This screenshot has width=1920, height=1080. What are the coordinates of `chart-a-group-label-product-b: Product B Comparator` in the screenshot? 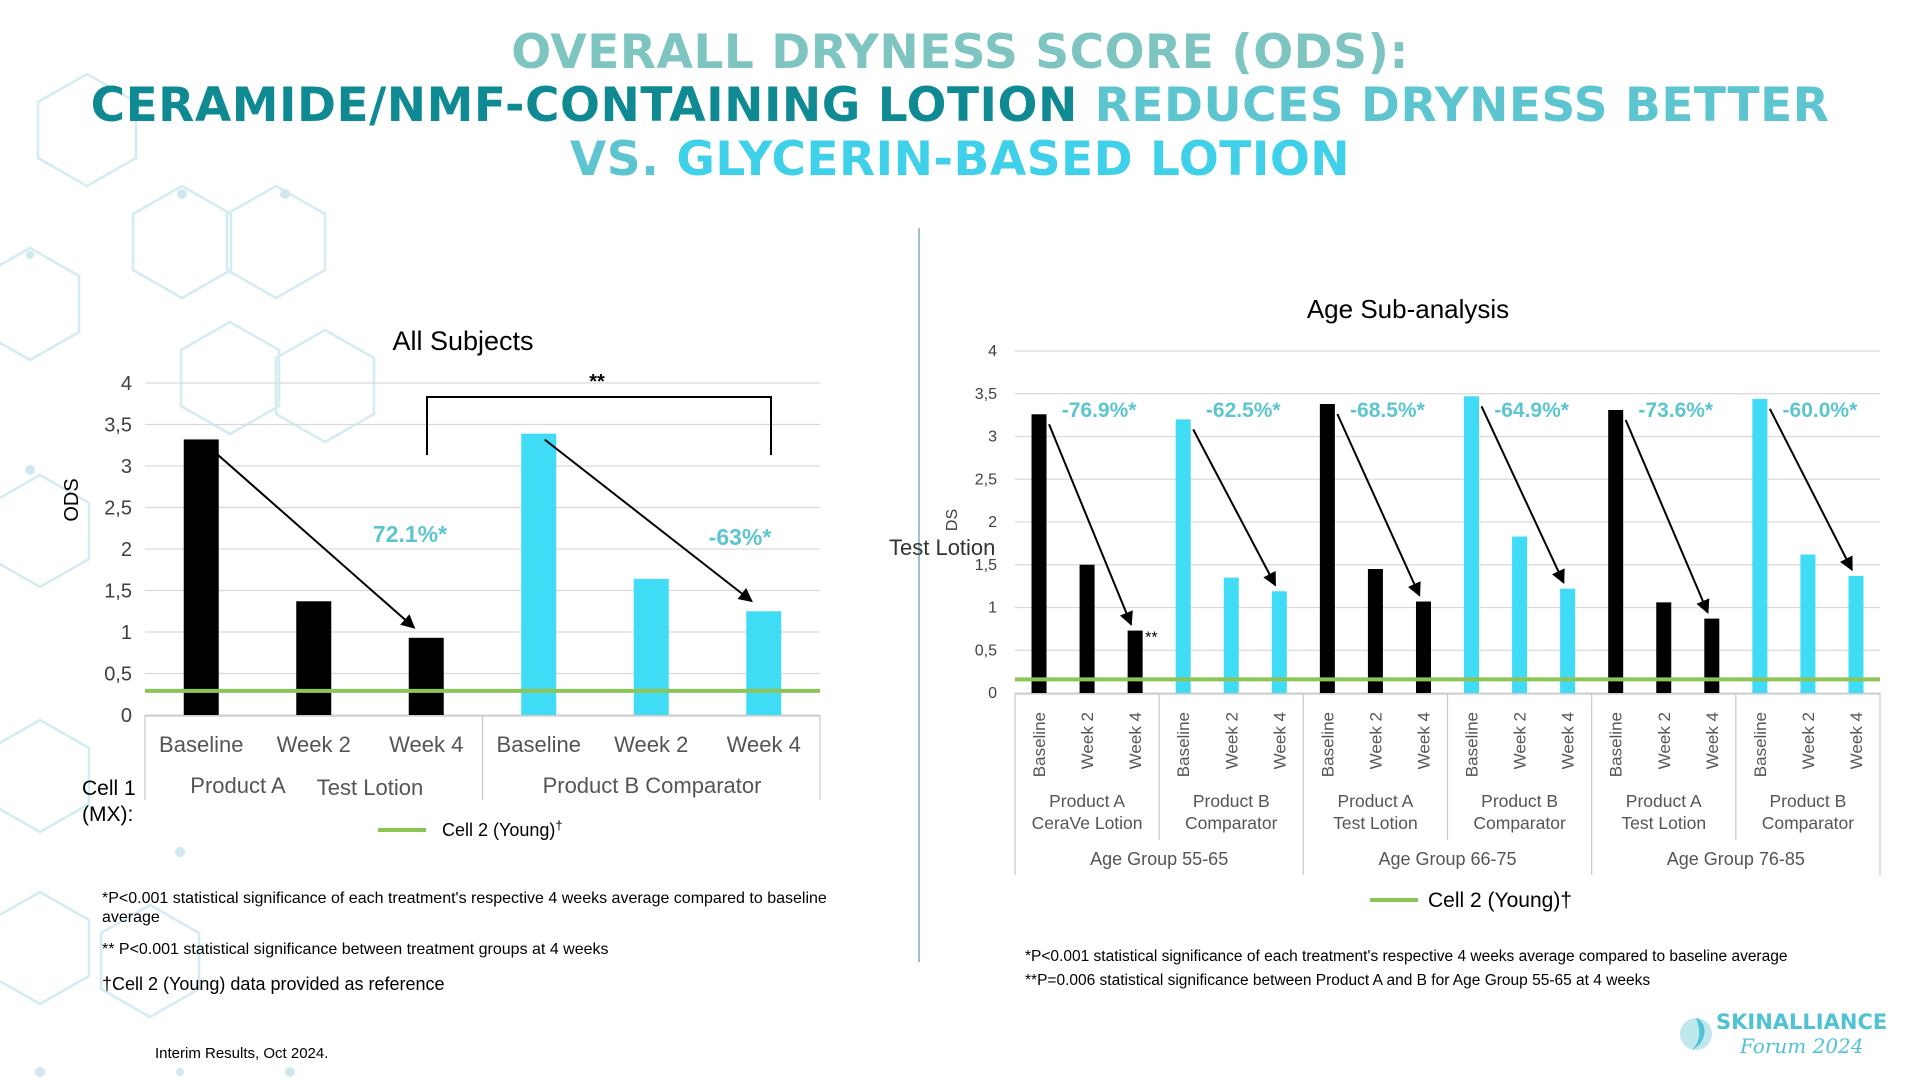 It's located at (652, 785).